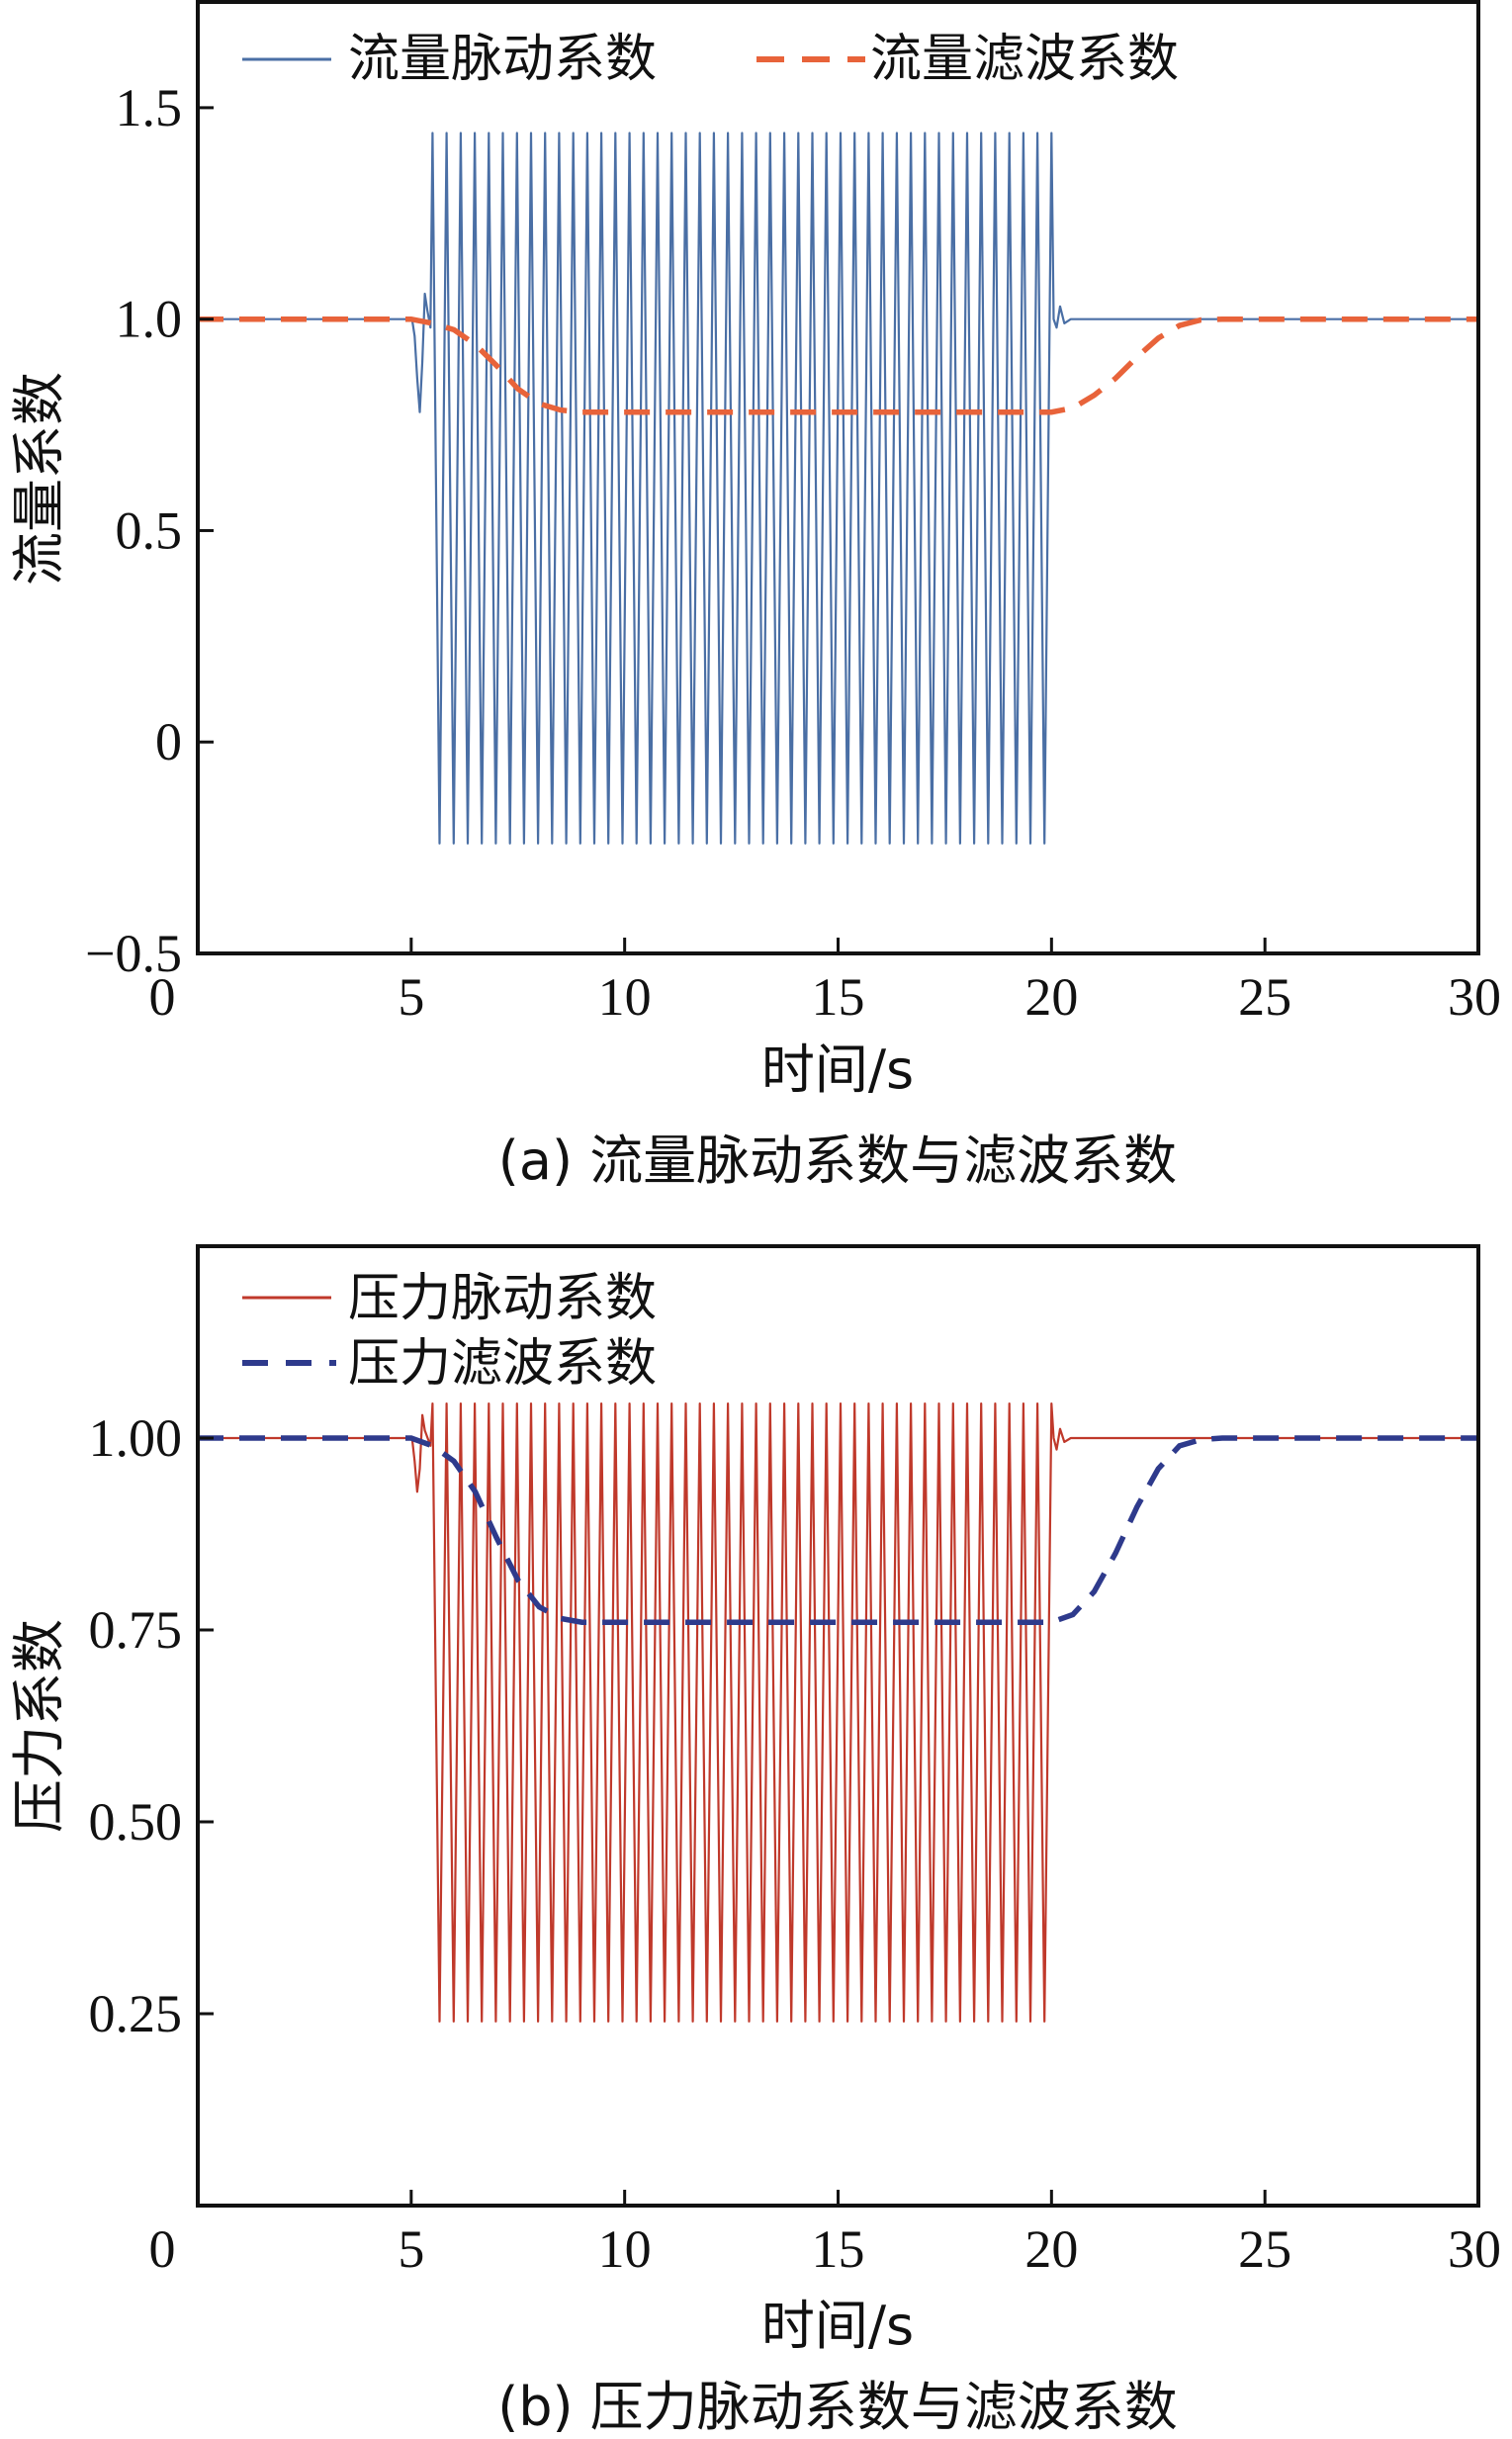  Describe the element at coordinates (503, 1364) in the screenshot. I see `legend-label-pressure-filter: 压力滤波系数` at that location.